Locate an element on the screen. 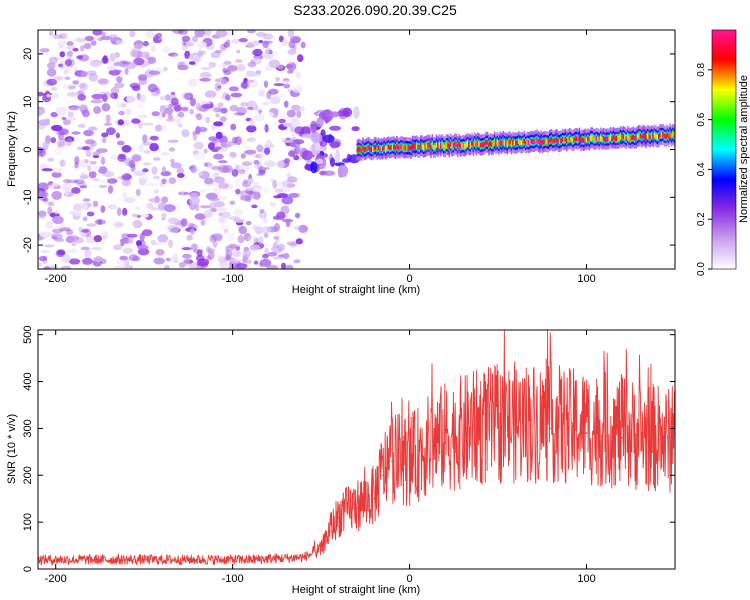 The height and width of the screenshot is (600, 750). colorbar-tick-label: 0.0 is located at coordinates (701, 269).